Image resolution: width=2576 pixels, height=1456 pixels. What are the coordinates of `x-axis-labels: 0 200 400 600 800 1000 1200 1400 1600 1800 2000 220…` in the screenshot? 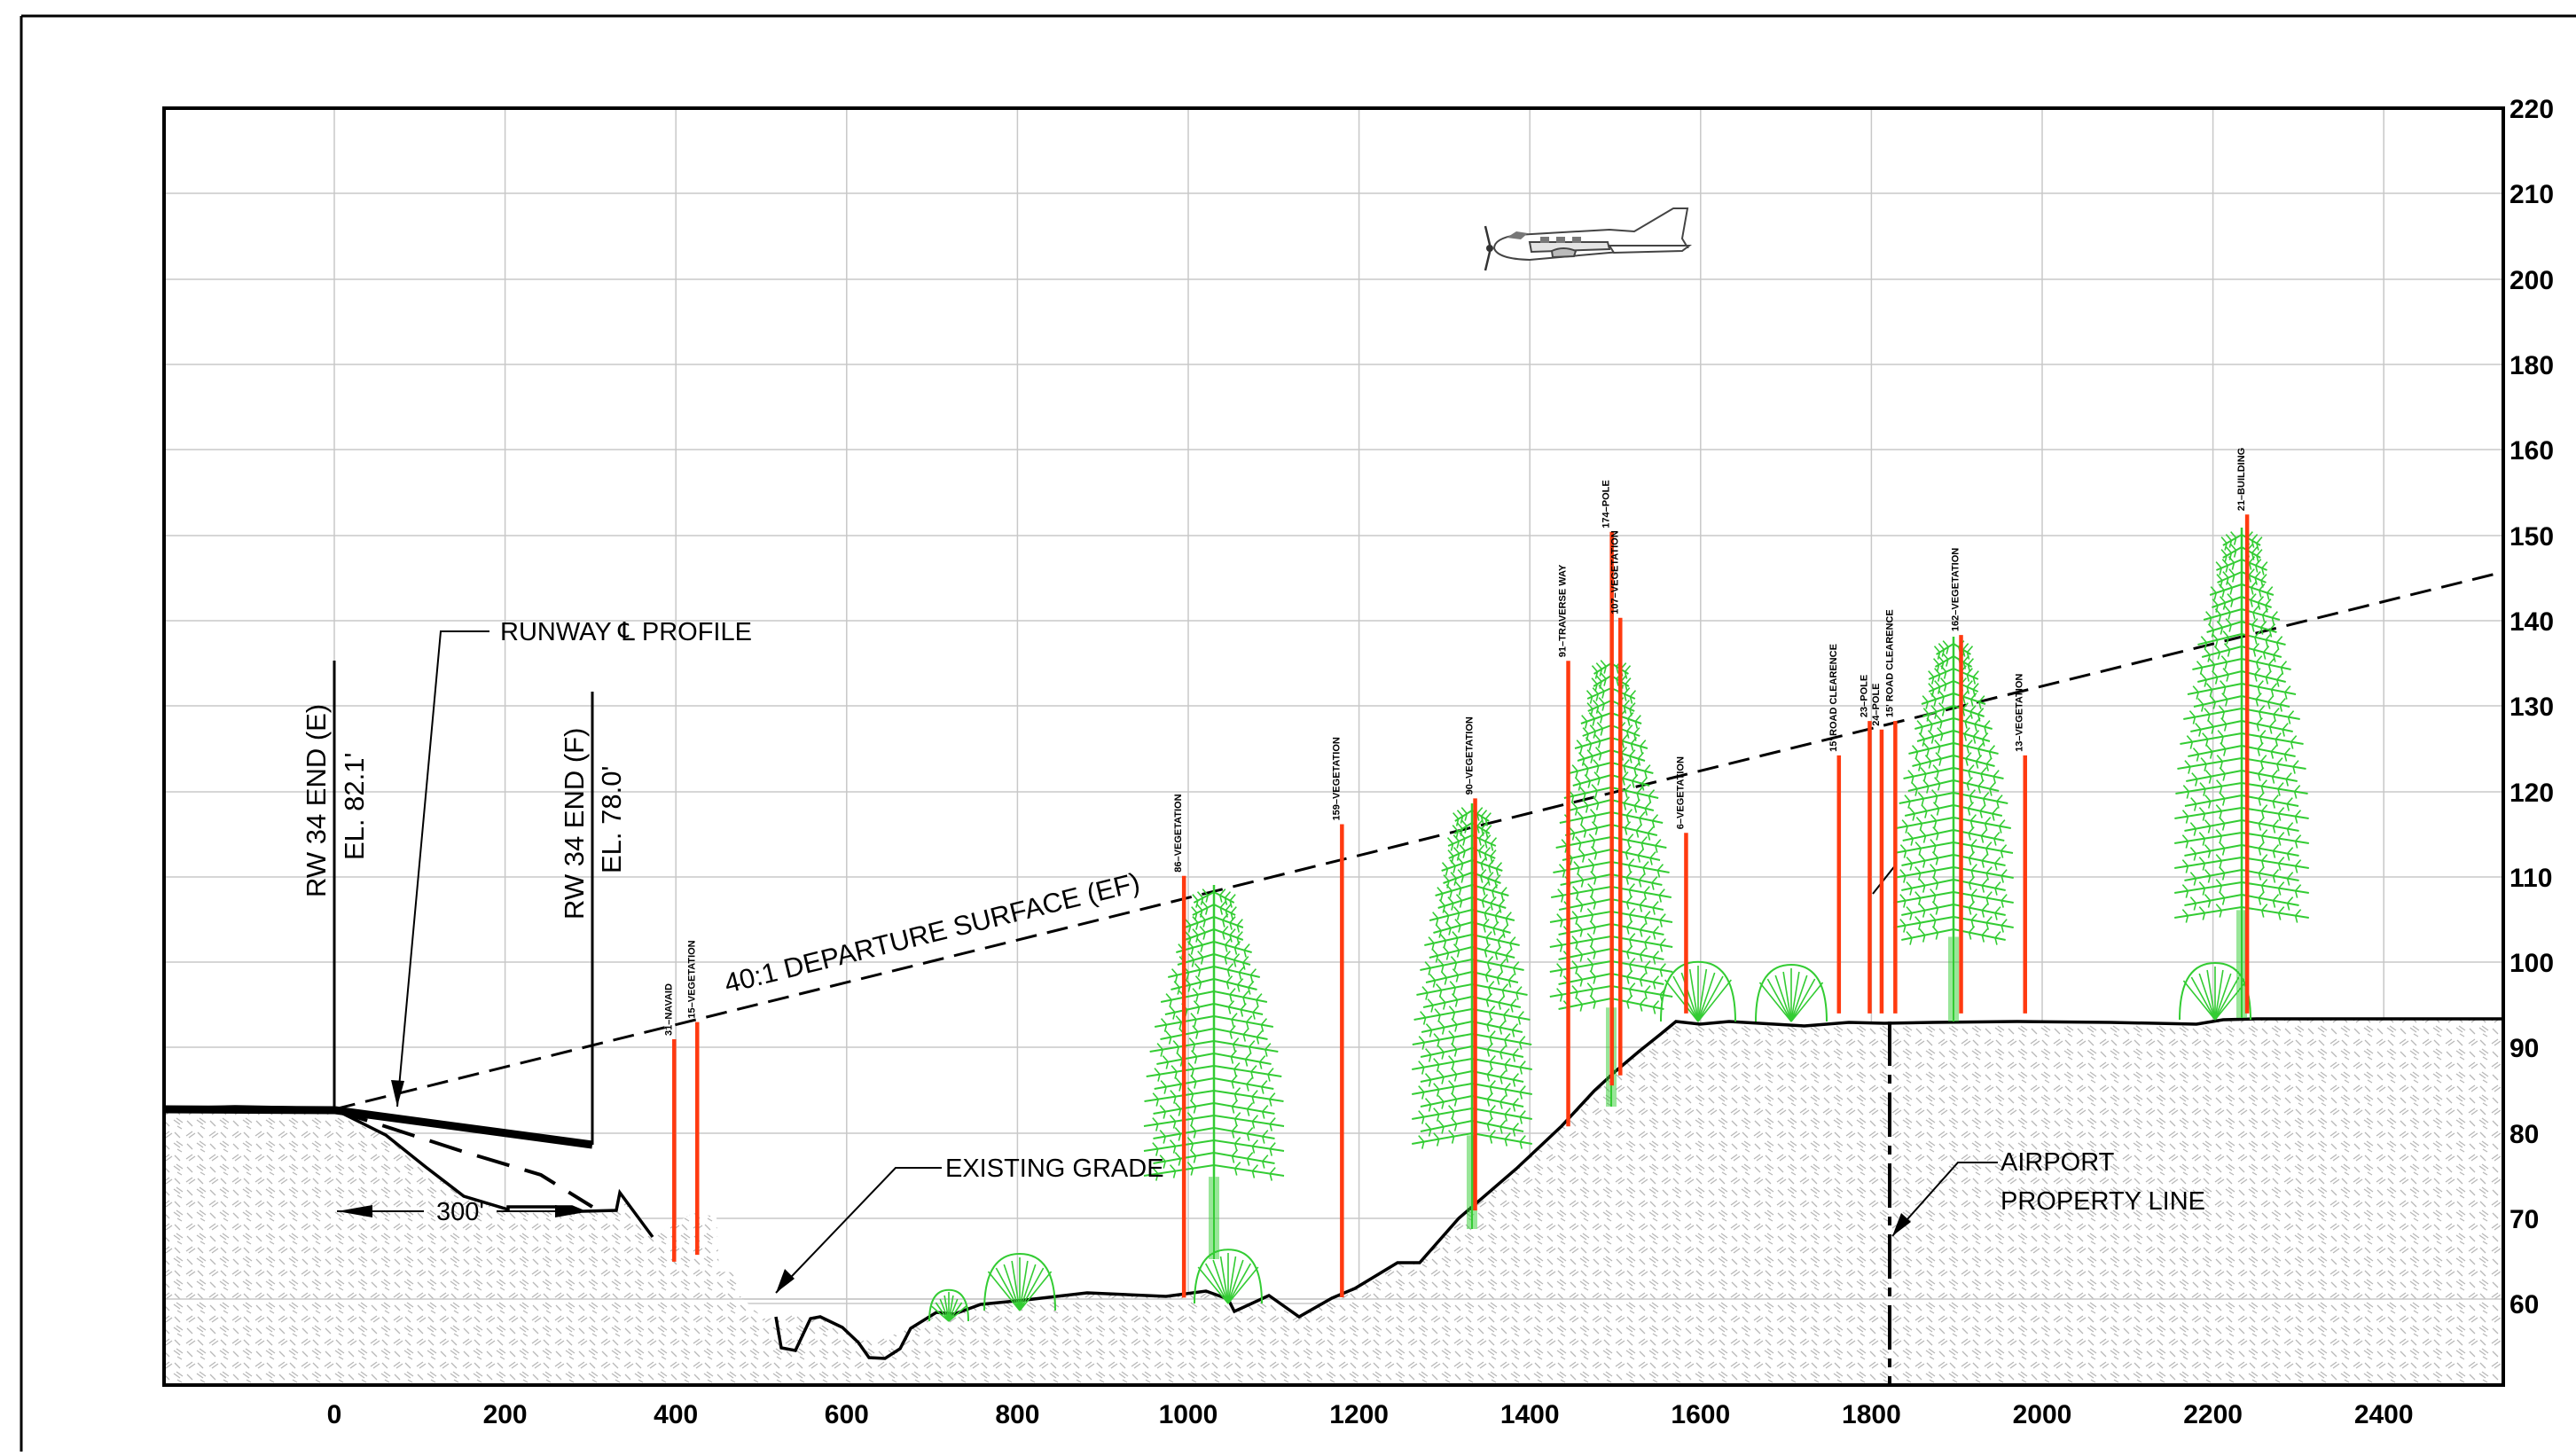 It's located at (1370, 1414).